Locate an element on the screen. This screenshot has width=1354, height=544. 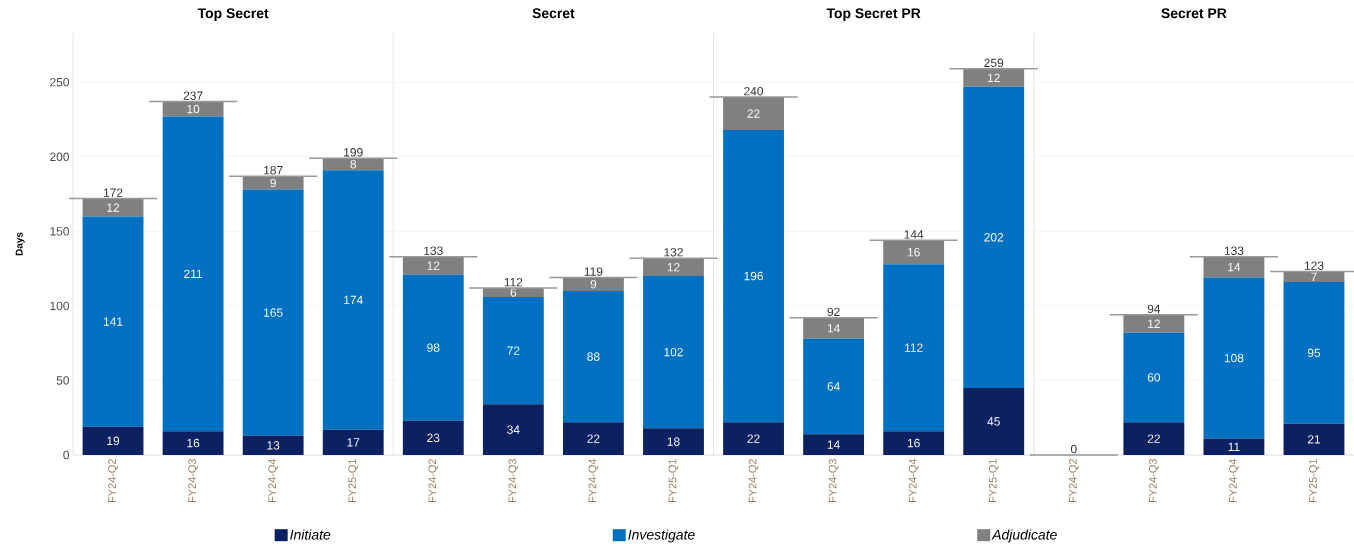
data-label: 174 is located at coordinates (353, 300).